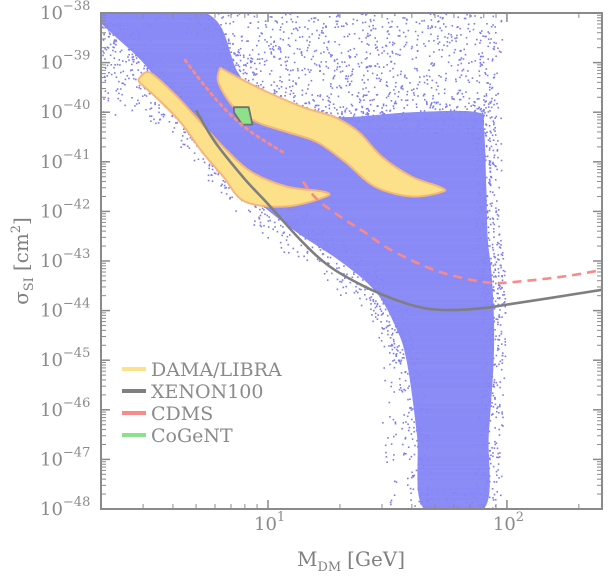 The image size is (611, 579). What do you see at coordinates (21, 252) in the screenshot?
I see `y-axis-title-unit: [cm` at bounding box center [21, 252].